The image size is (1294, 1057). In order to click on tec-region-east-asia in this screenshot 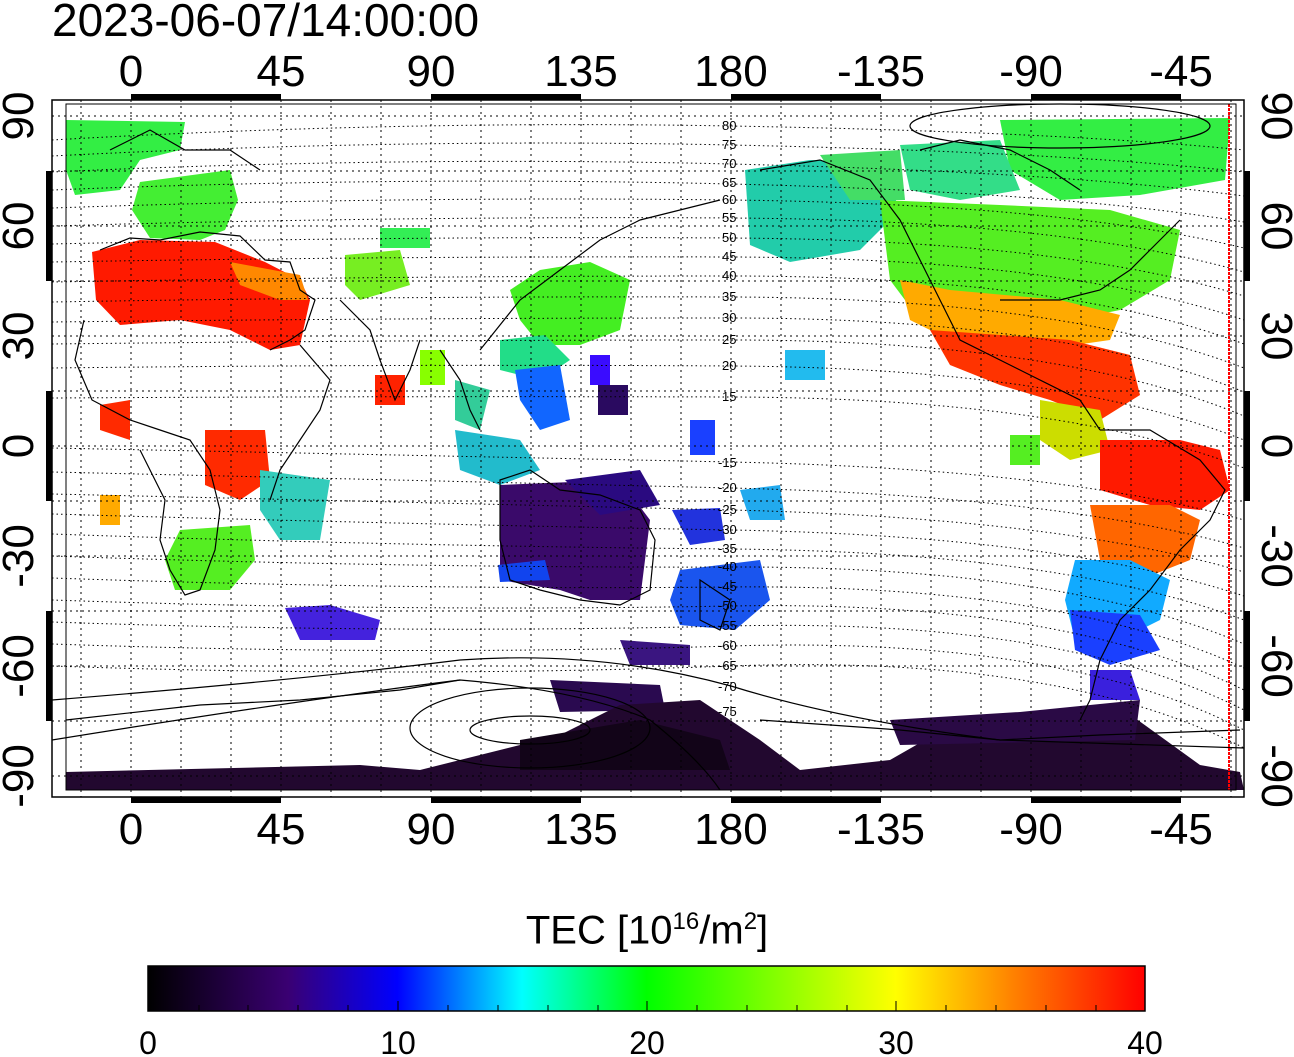, I will do `click(570, 303)`.